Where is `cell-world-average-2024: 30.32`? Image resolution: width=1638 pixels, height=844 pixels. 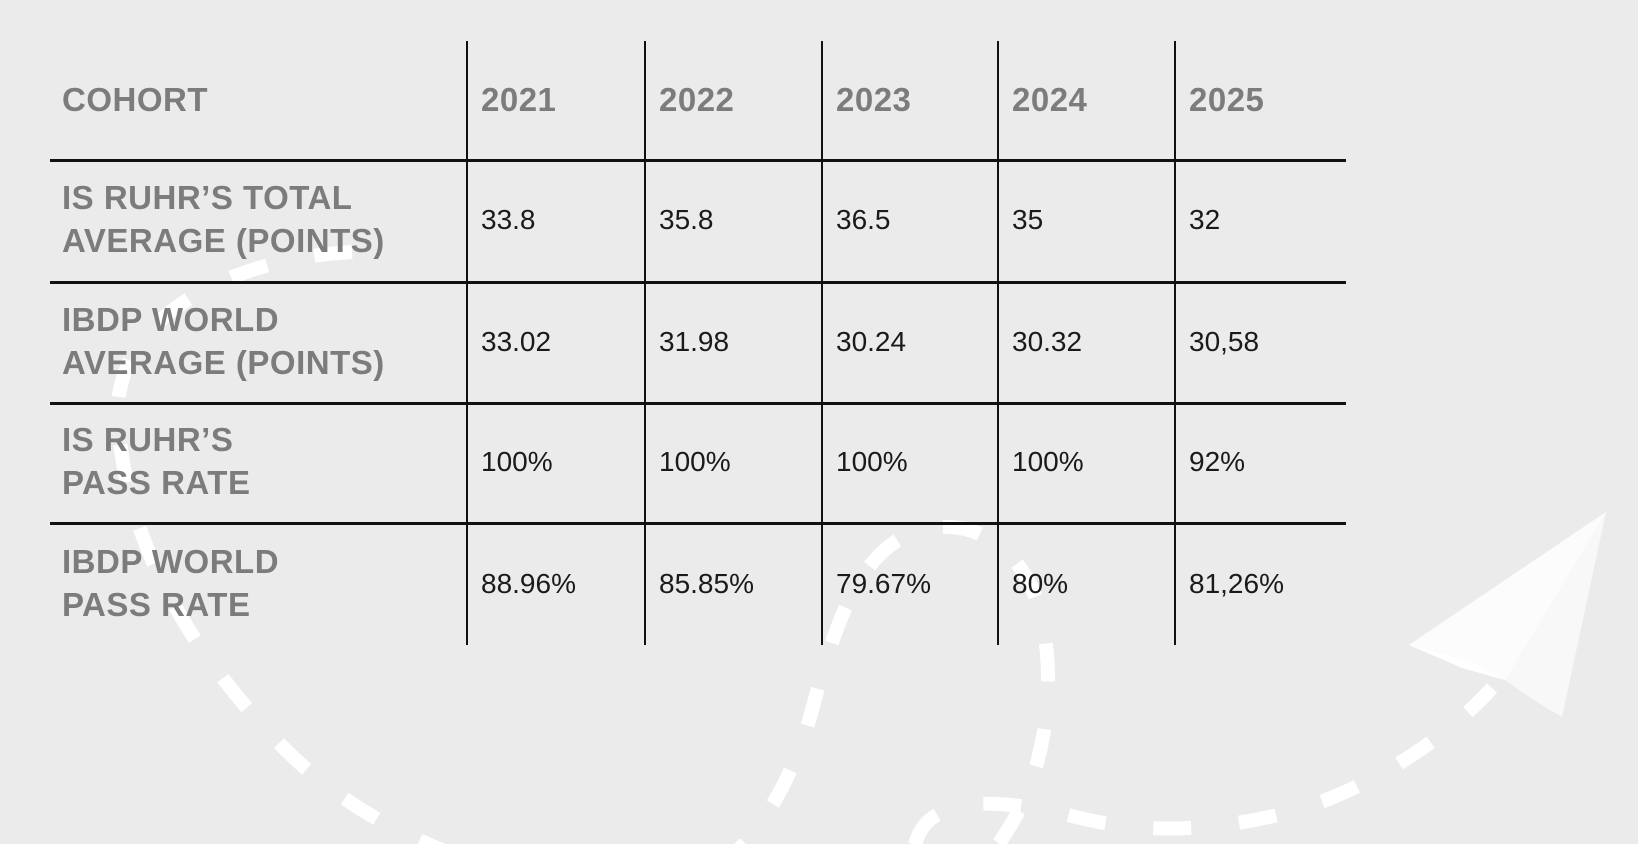 cell-world-average-2024: 30.32 is located at coordinates (1047, 341).